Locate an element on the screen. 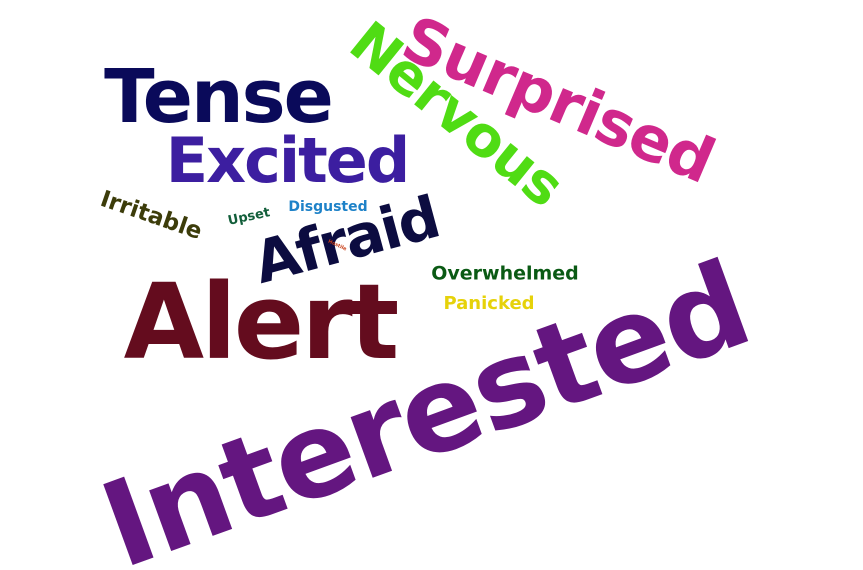  word-upset: Upset is located at coordinates (249, 217).